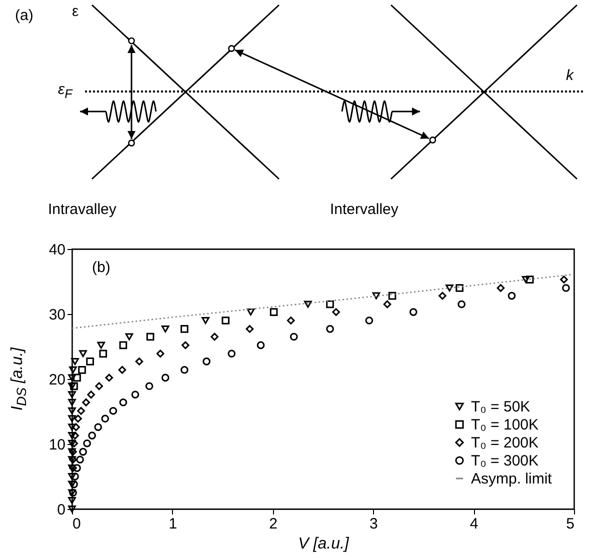 This screenshot has width=601, height=558. Describe the element at coordinates (374, 524) in the screenshot. I see `x-tick-label: 3` at that location.